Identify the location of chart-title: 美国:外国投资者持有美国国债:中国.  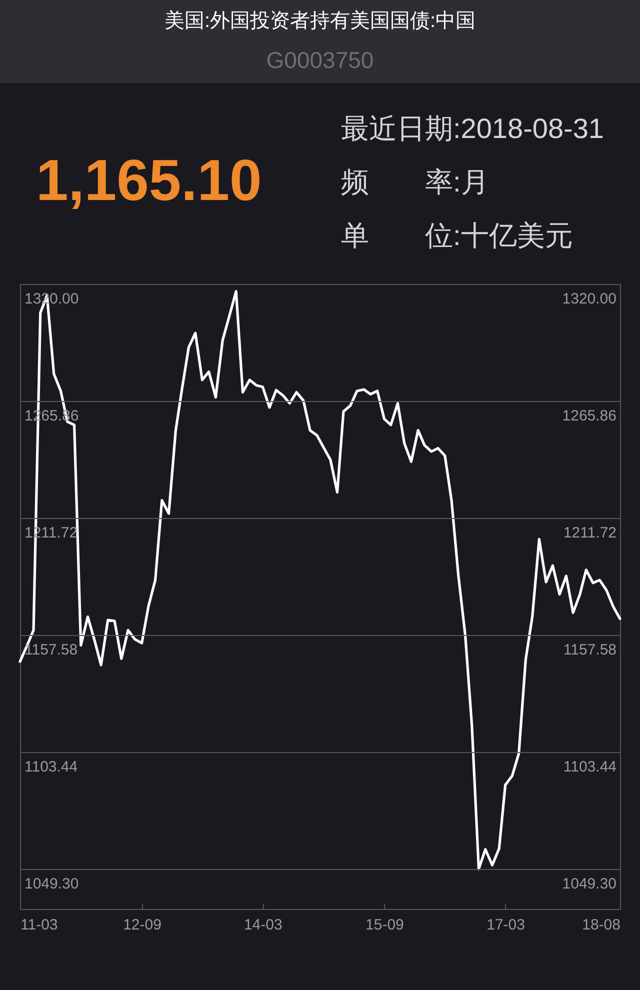
(320, 20).